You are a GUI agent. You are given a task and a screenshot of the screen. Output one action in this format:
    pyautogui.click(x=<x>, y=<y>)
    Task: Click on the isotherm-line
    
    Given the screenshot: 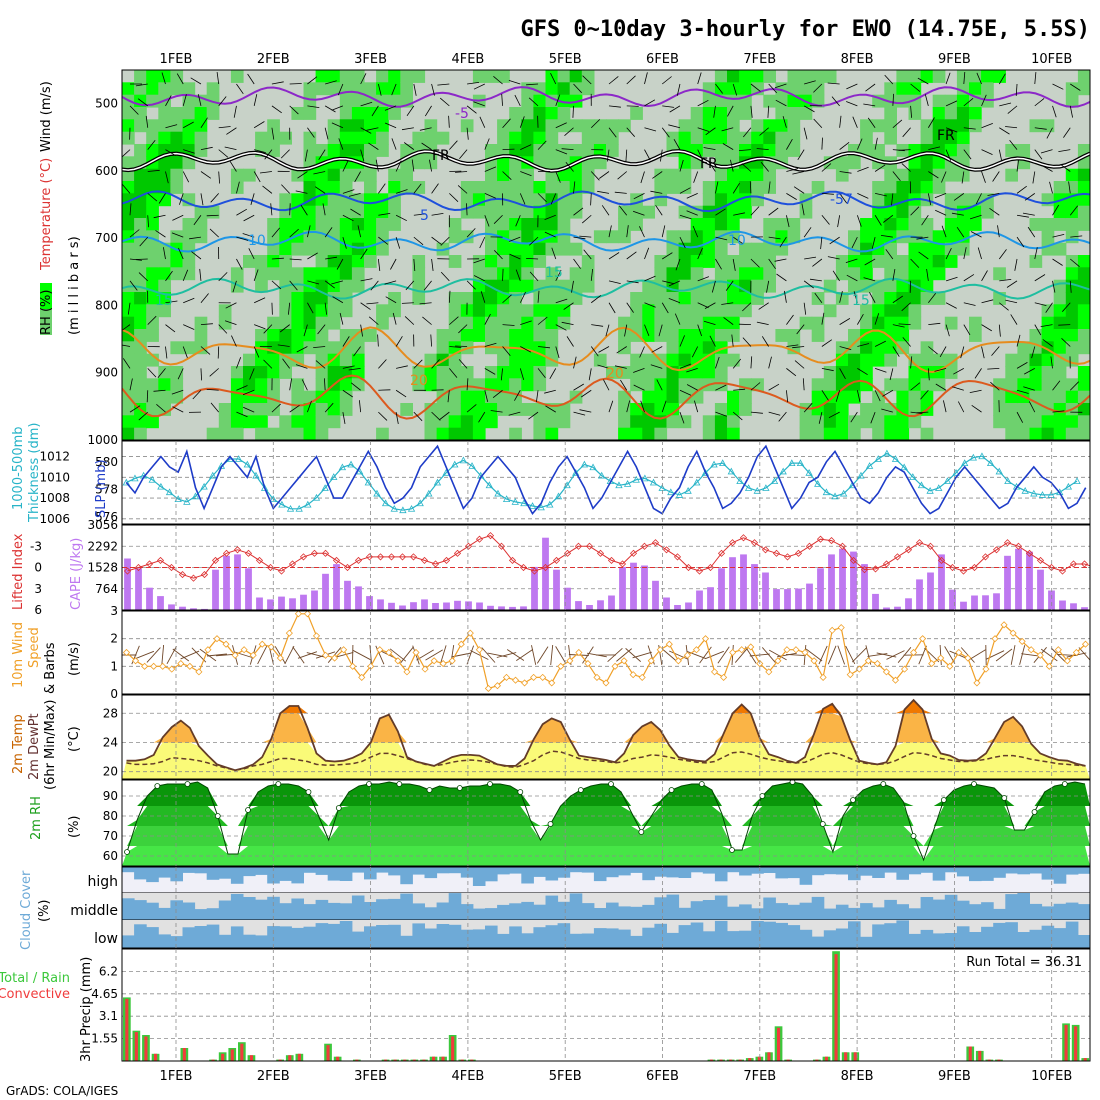 What is the action you would take?
    pyautogui.click(x=606, y=161)
    